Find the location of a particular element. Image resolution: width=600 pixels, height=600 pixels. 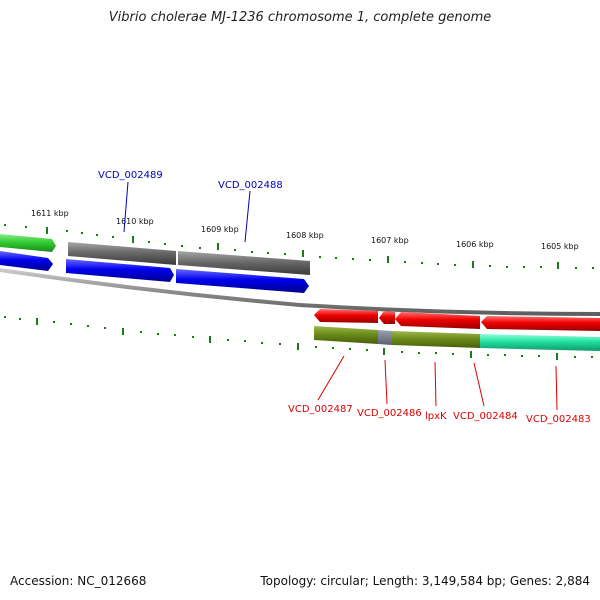

label-leader-vcd002488 is located at coordinates (247, 216).